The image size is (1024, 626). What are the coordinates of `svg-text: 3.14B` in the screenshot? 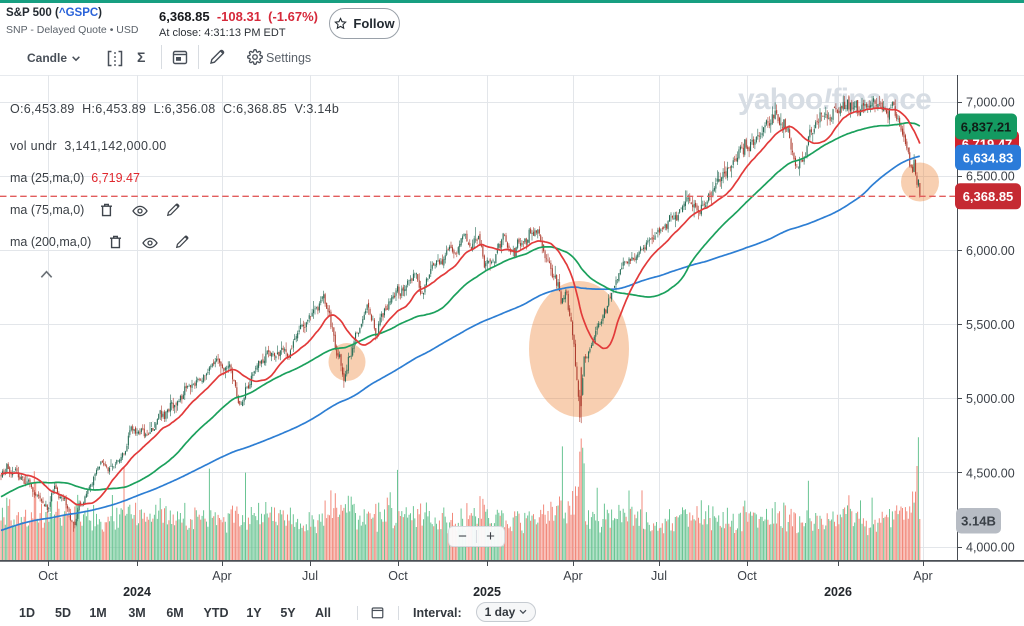 It's located at (978, 521).